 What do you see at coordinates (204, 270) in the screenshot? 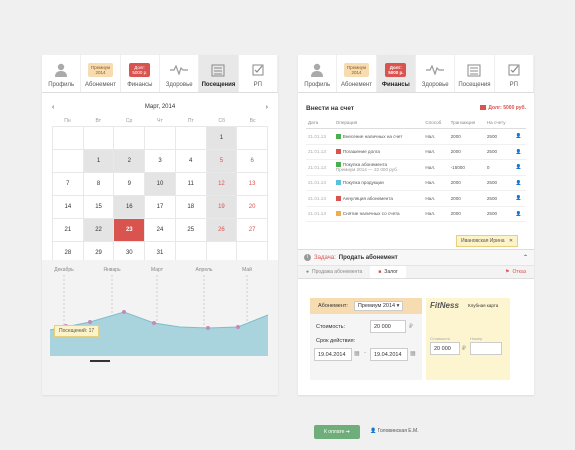
I see `month-label: Апрель` at bounding box center [204, 270].